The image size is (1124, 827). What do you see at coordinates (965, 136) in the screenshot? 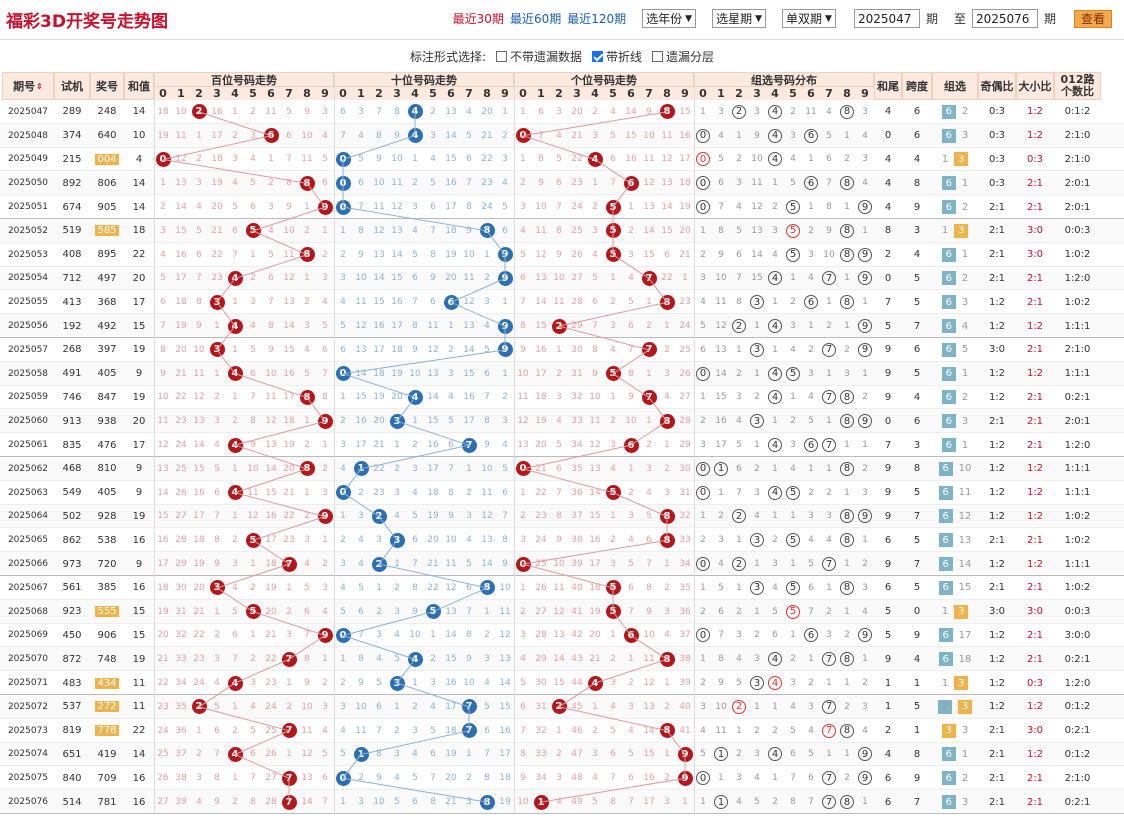
I see `group-type-omission: 3` at bounding box center [965, 136].